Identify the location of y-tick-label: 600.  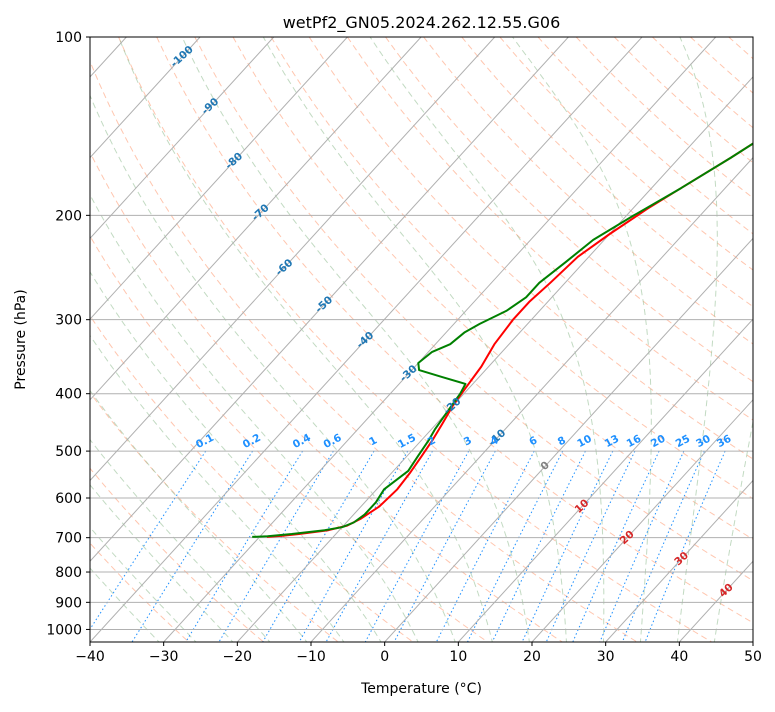
(68, 499).